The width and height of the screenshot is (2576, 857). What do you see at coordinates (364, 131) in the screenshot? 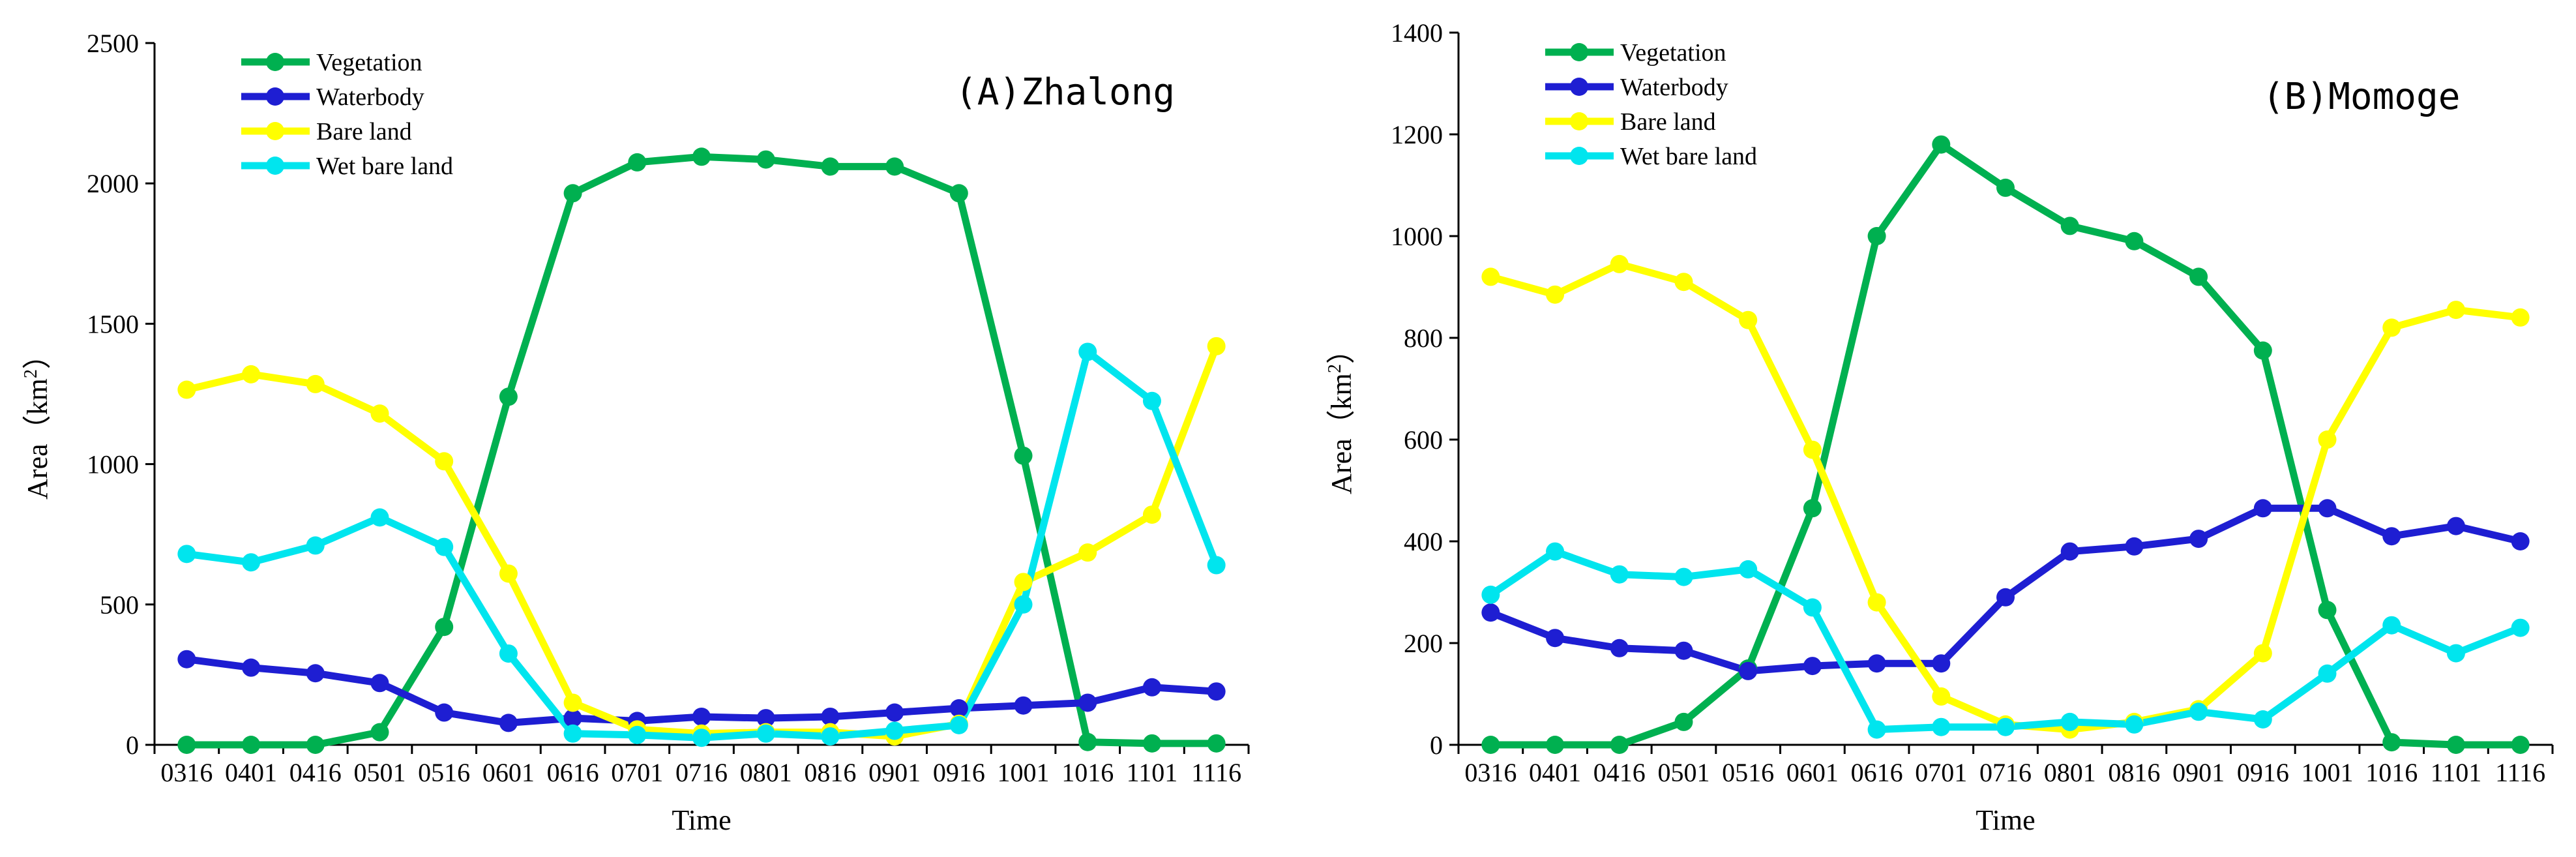
I see `legend-label: Bare land` at bounding box center [364, 131].